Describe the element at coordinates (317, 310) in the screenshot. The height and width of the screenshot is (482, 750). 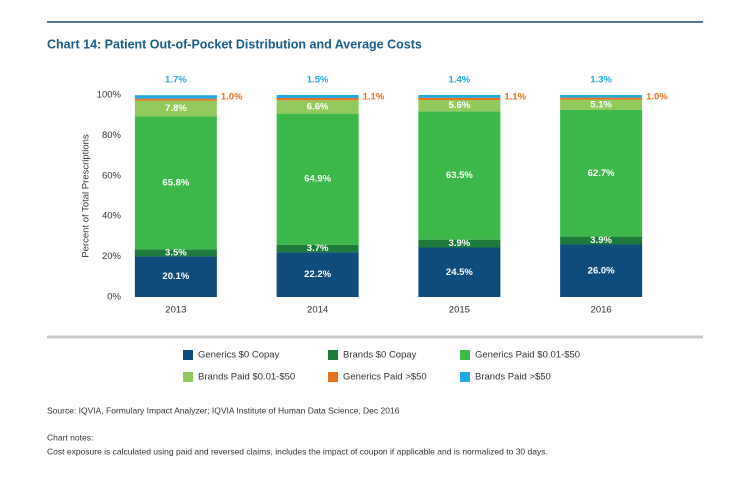
I see `x-tick-label: 2014` at that location.